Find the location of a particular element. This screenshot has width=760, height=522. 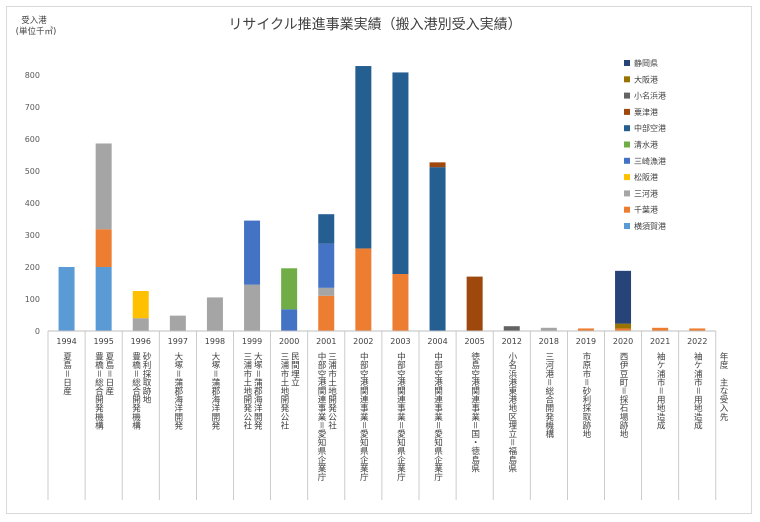

x-tick-label: 1995 is located at coordinates (103, 341).